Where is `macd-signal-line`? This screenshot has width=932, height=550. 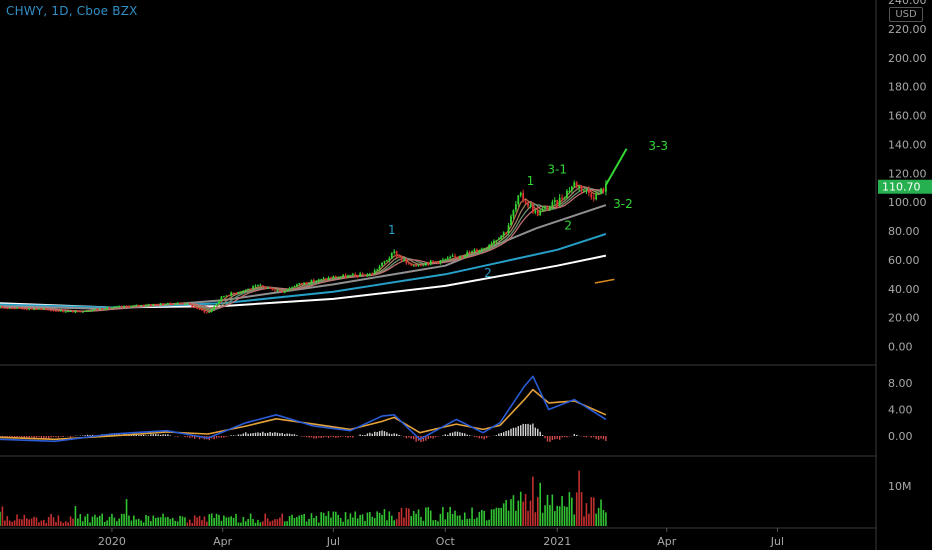 macd-signal-line is located at coordinates (303, 414).